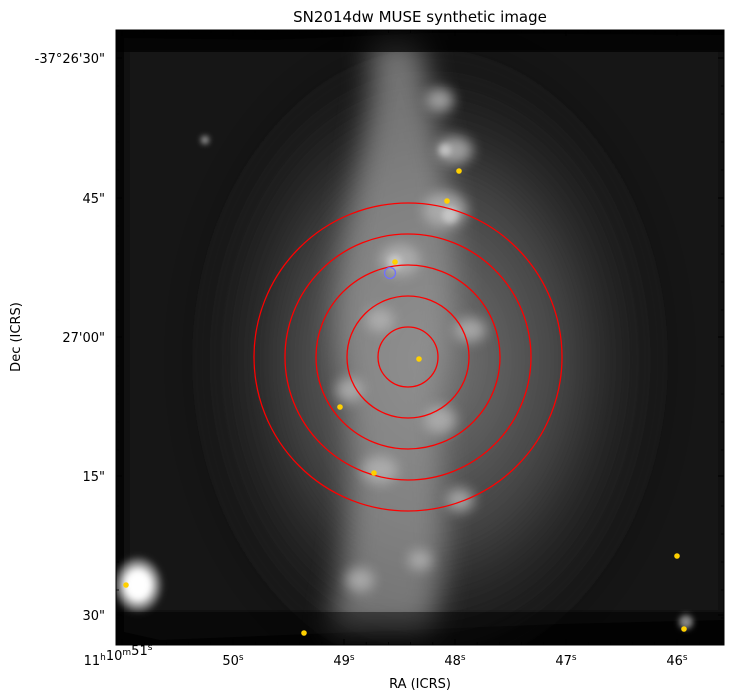 Image resolution: width=734 pixels, height=700 pixels. I want to click on ra-tick-label: 50s, so click(233, 661).